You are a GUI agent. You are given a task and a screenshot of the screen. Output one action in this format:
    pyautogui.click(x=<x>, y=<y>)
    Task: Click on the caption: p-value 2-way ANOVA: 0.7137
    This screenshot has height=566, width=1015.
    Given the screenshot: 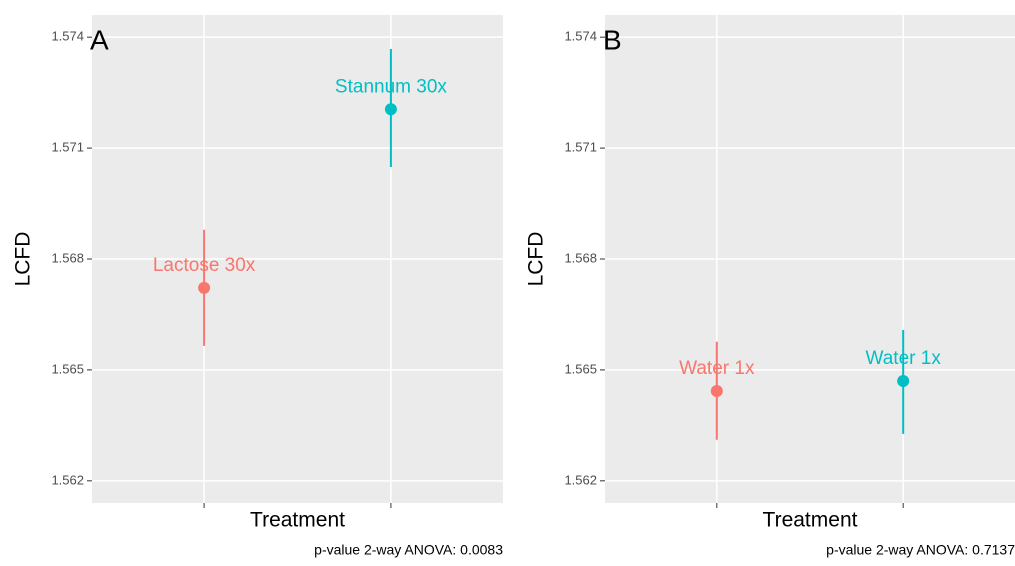 What is the action you would take?
    pyautogui.click(x=920, y=550)
    